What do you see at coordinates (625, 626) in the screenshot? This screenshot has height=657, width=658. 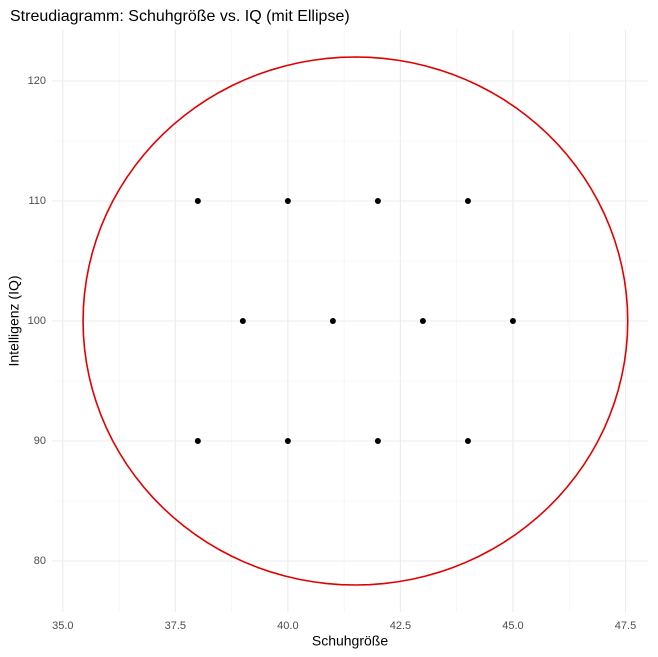 I see `x-tick-label: 47.5` at bounding box center [625, 626].